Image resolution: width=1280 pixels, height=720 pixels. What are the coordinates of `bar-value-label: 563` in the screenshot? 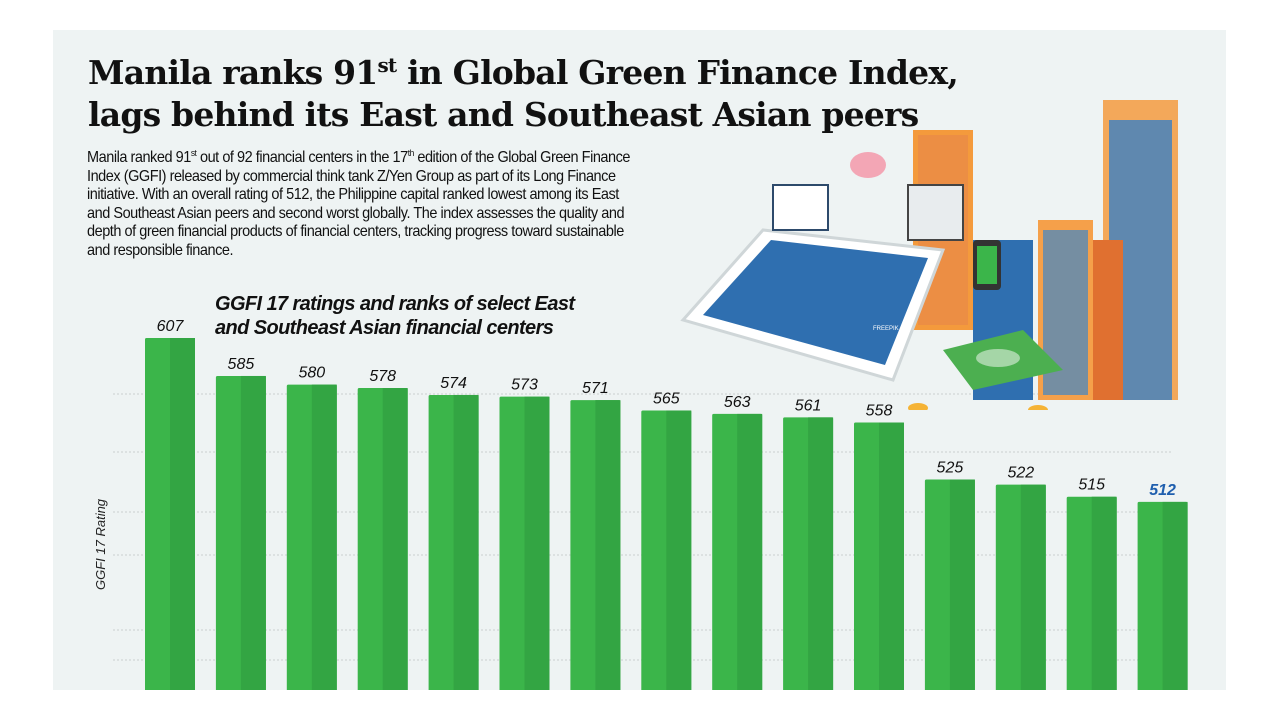 It's located at (737, 402).